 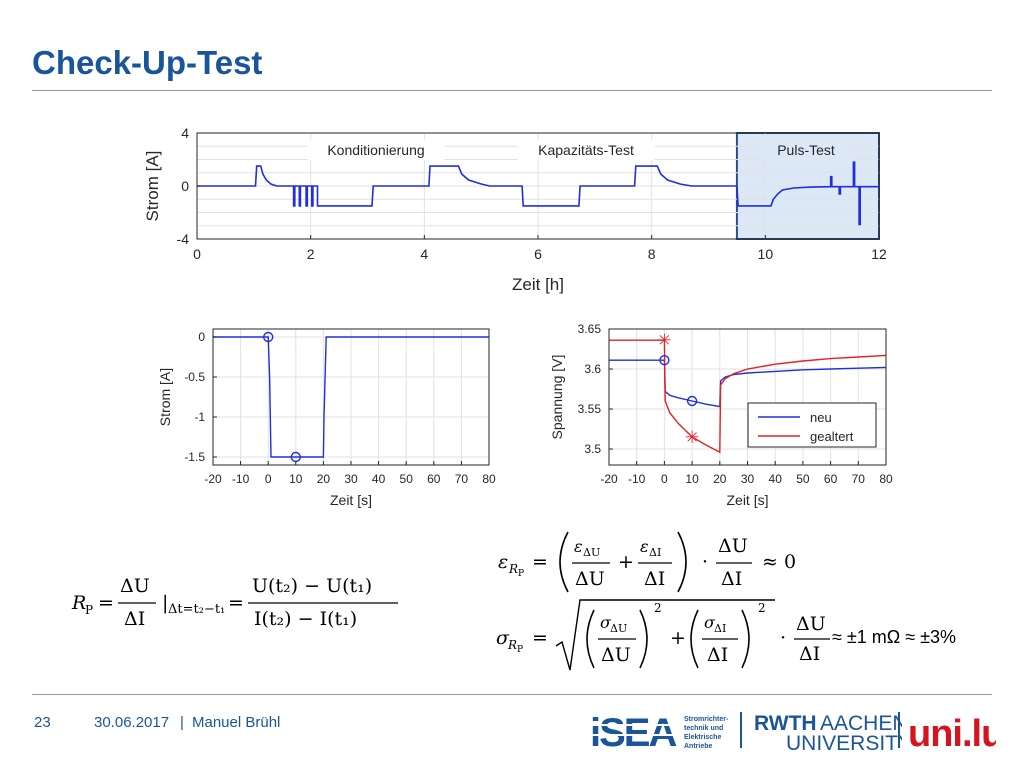 What do you see at coordinates (664, 341) in the screenshot?
I see `pulse-voltage-marker-star: ✳` at bounding box center [664, 341].